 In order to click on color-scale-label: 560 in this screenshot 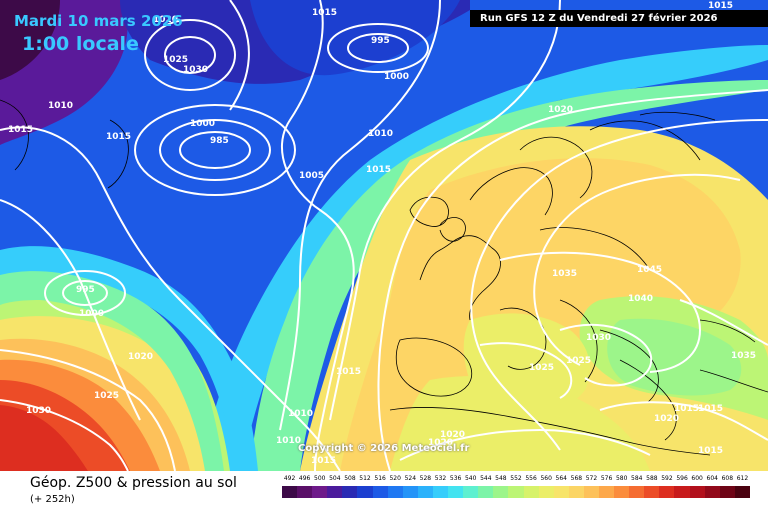, I will do `click(546, 478)`.